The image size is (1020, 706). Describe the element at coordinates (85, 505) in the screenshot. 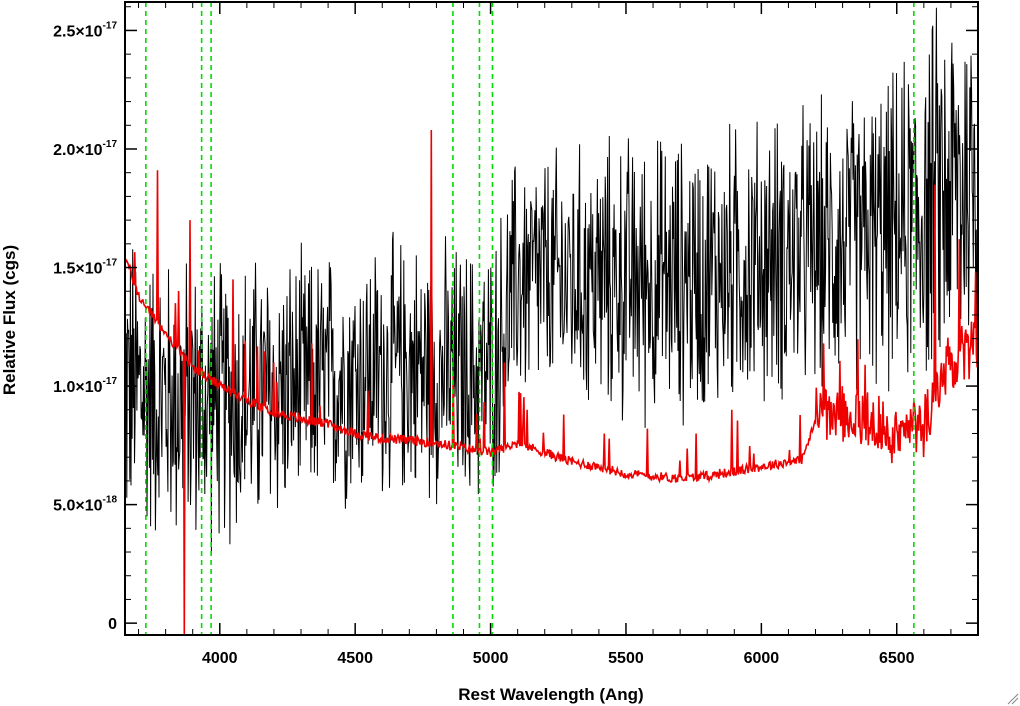

I see `y-tick-label: 5.0×10⁻¹⁸` at that location.